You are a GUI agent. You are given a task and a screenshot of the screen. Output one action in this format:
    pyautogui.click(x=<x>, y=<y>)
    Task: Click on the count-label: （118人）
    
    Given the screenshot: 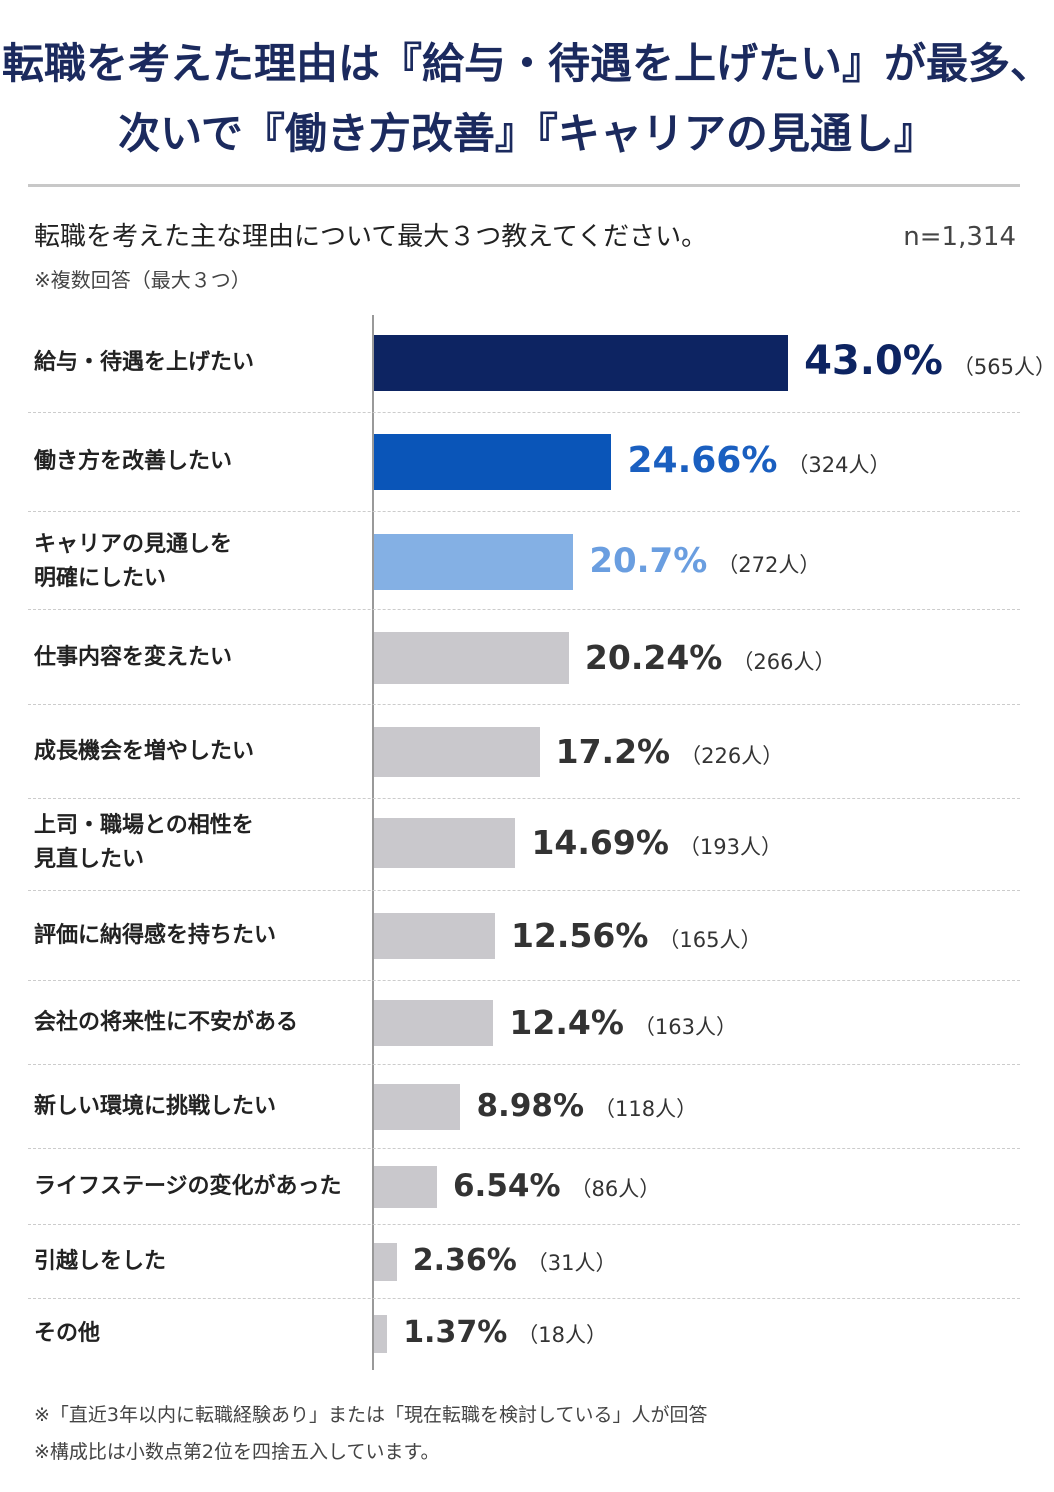 What is the action you would take?
    pyautogui.click(x=646, y=1108)
    